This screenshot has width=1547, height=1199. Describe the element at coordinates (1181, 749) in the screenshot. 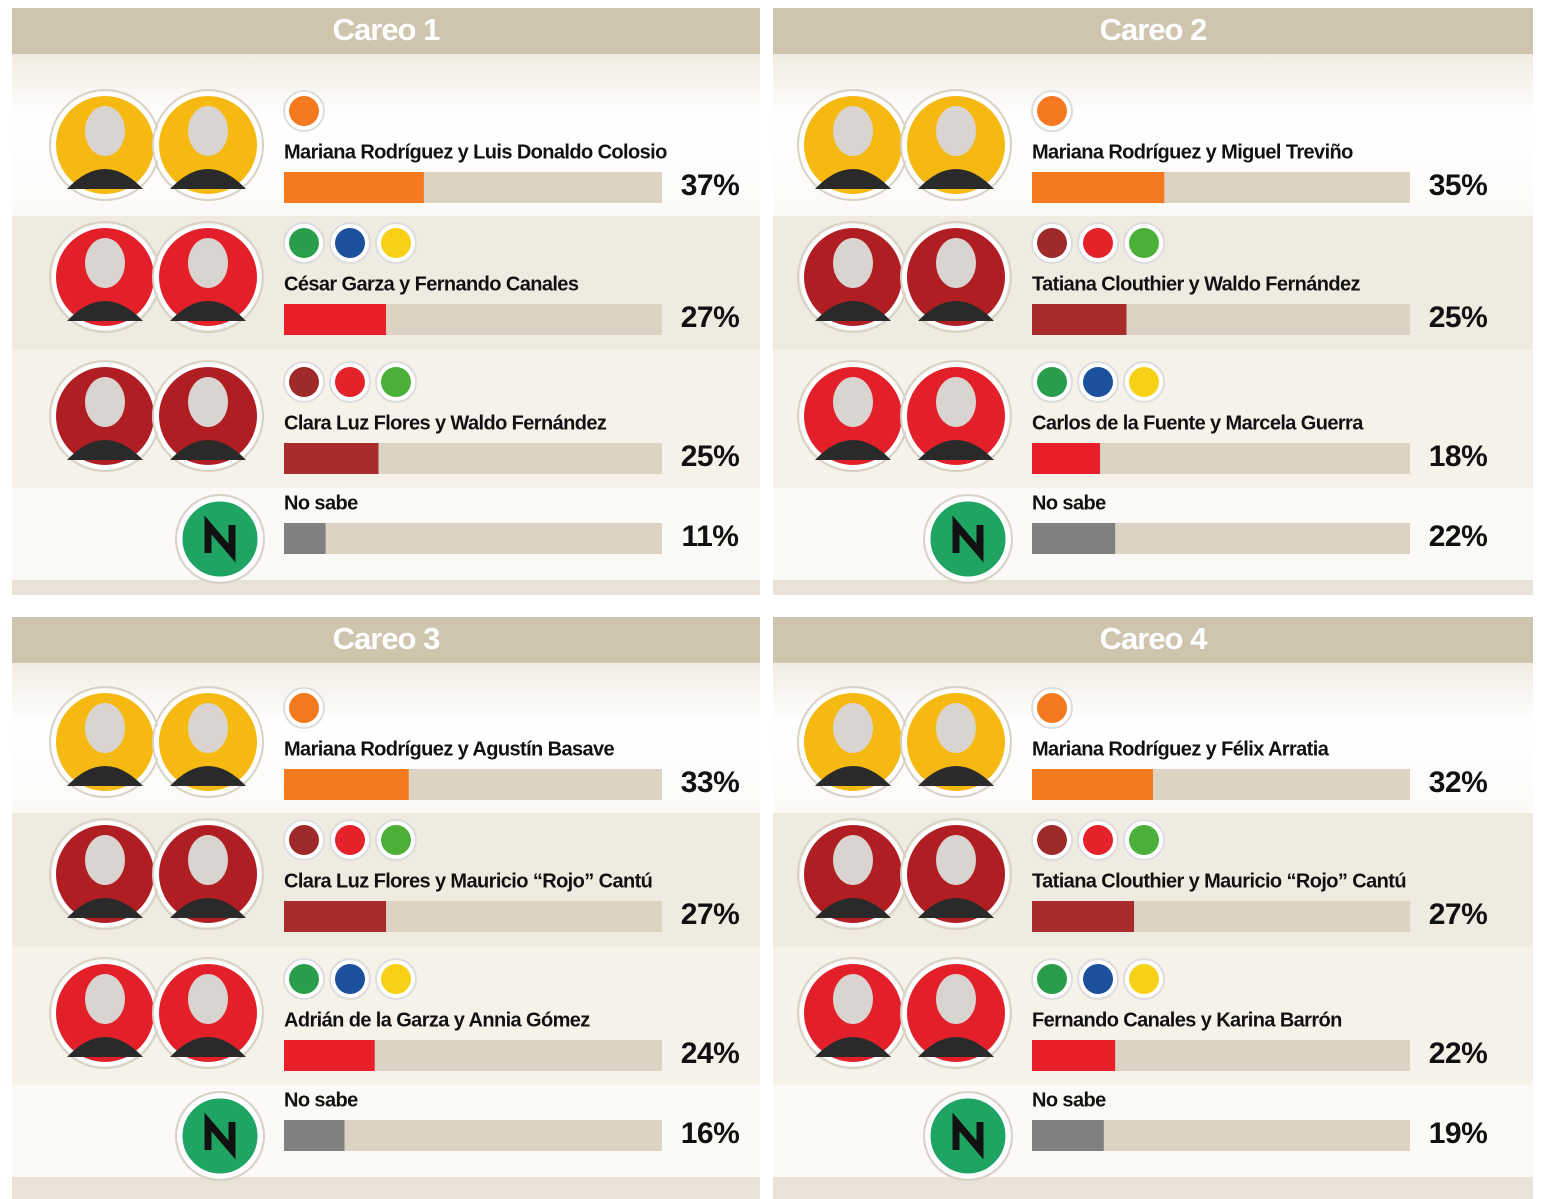

I see `candidate-names: Mariana Rodríguez y Félix Arratia` at that location.